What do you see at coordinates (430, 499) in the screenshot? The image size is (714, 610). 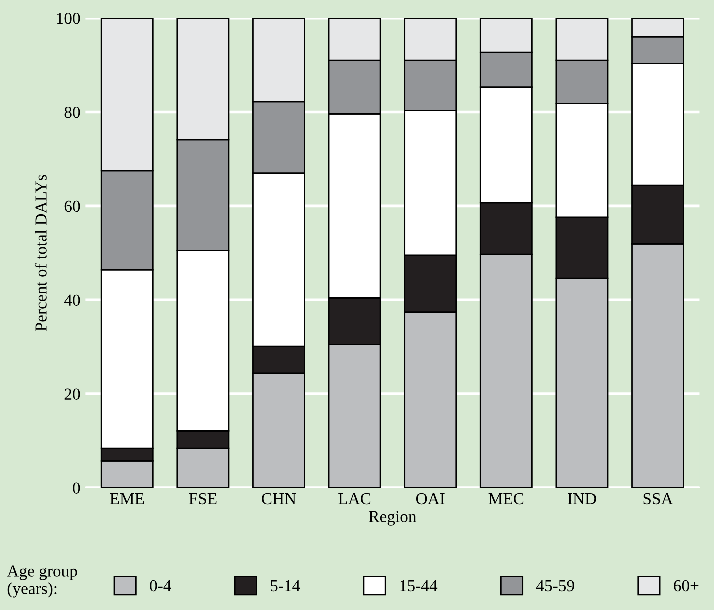 I see `x-tick-label: OAI` at bounding box center [430, 499].